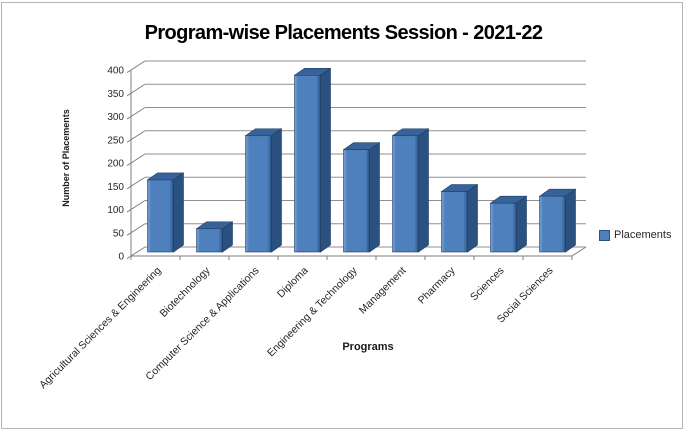  What do you see at coordinates (570, 220) in the screenshot?
I see `bar-side-social-sciences` at bounding box center [570, 220].